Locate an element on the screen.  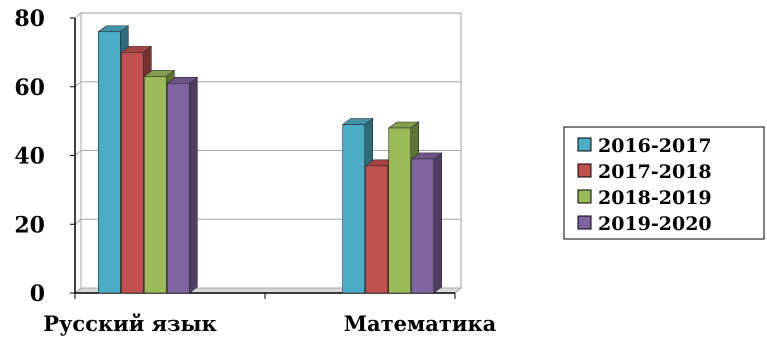
legend: 2016-2017 2017-2018 2018-2019 2019-2020 is located at coordinates (664, 183).